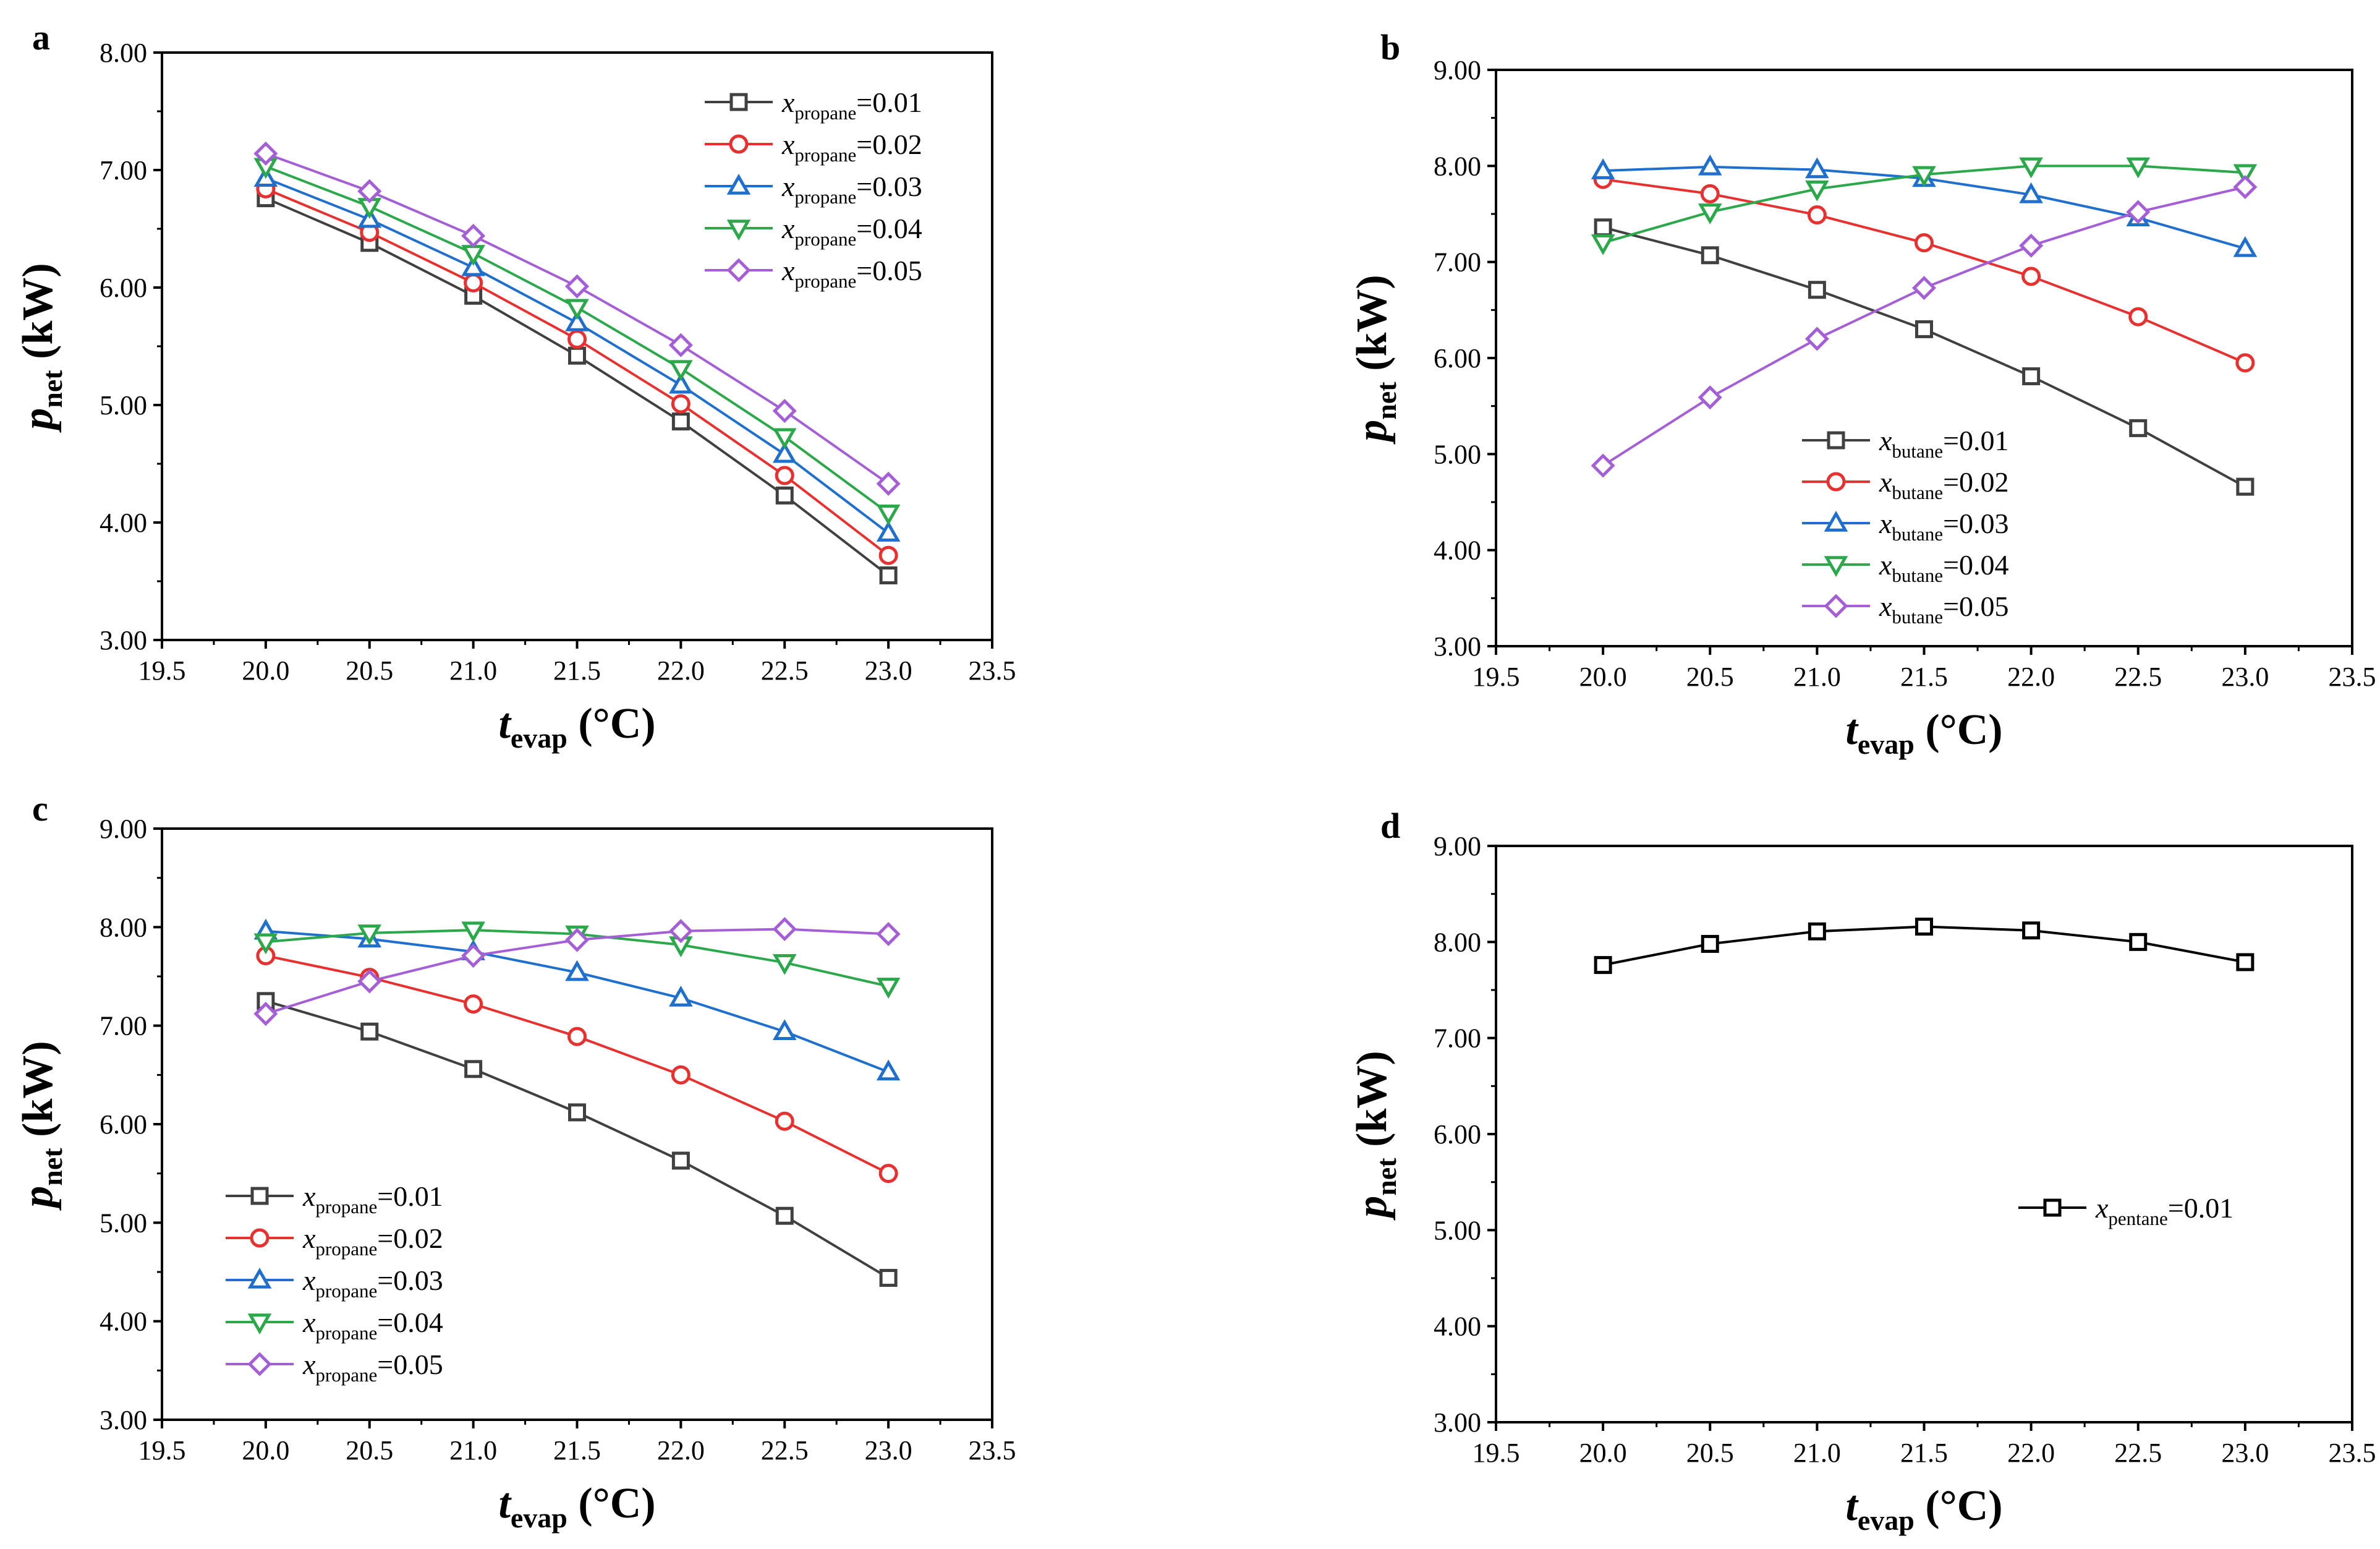 The height and width of the screenshot is (1549, 2380). I want to click on legend-label: xpropane=0.04, so click(851, 232).